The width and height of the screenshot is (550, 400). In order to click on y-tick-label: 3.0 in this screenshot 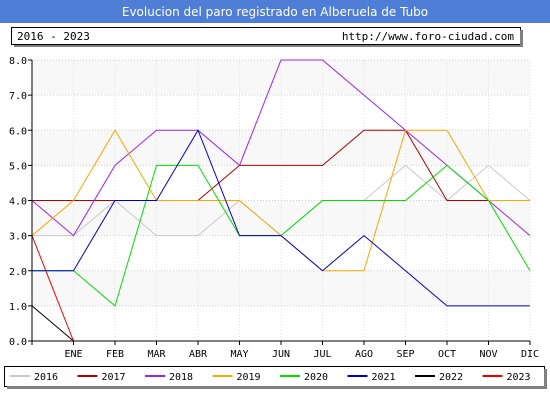, I will do `click(18, 237)`.